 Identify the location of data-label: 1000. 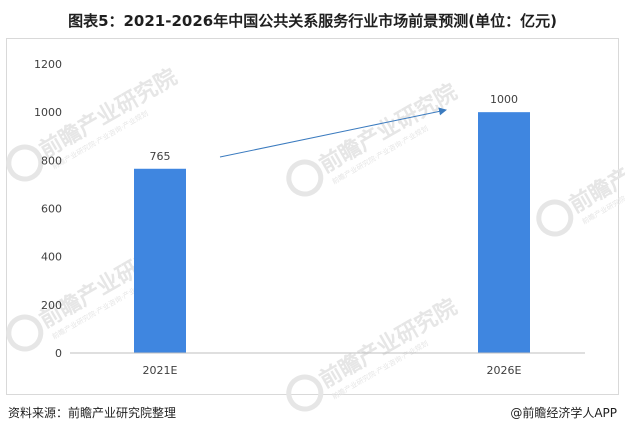
(504, 99).